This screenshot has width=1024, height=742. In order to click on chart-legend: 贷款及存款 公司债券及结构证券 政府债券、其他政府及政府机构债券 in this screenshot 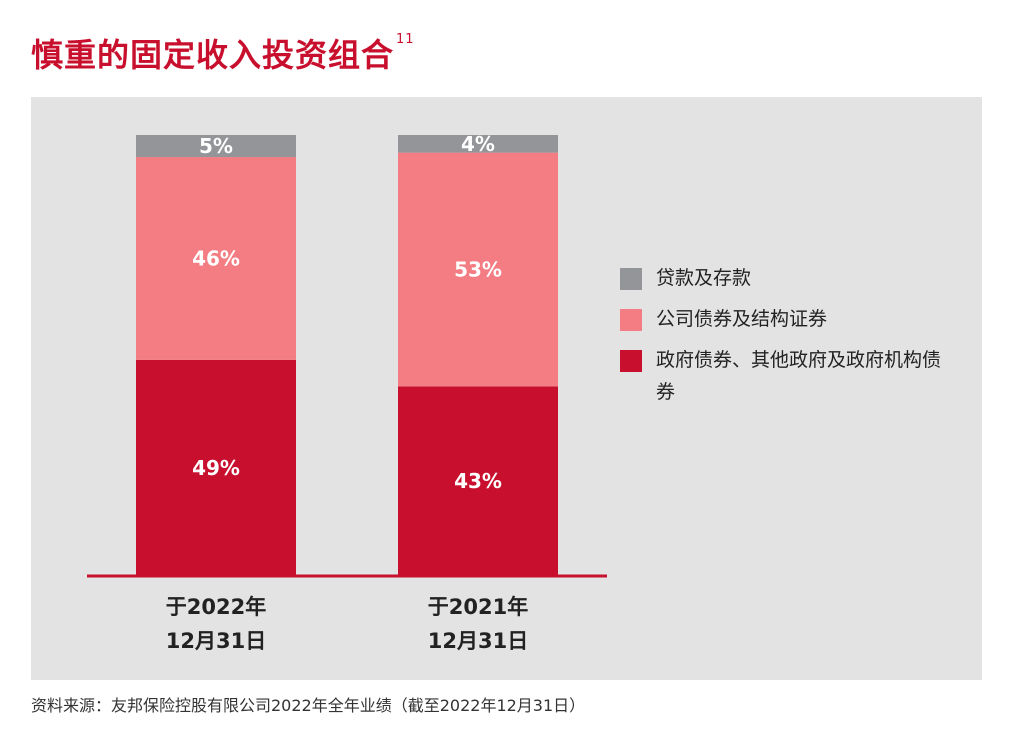, I will do `click(783, 342)`.